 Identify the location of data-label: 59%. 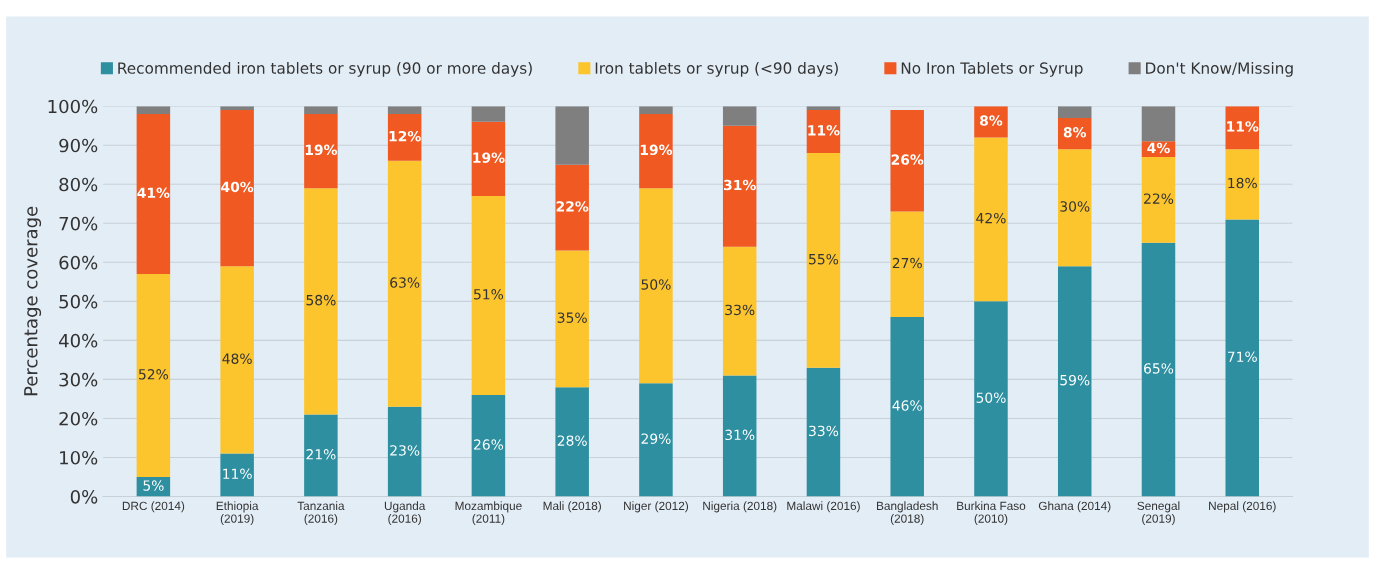
(1075, 380).